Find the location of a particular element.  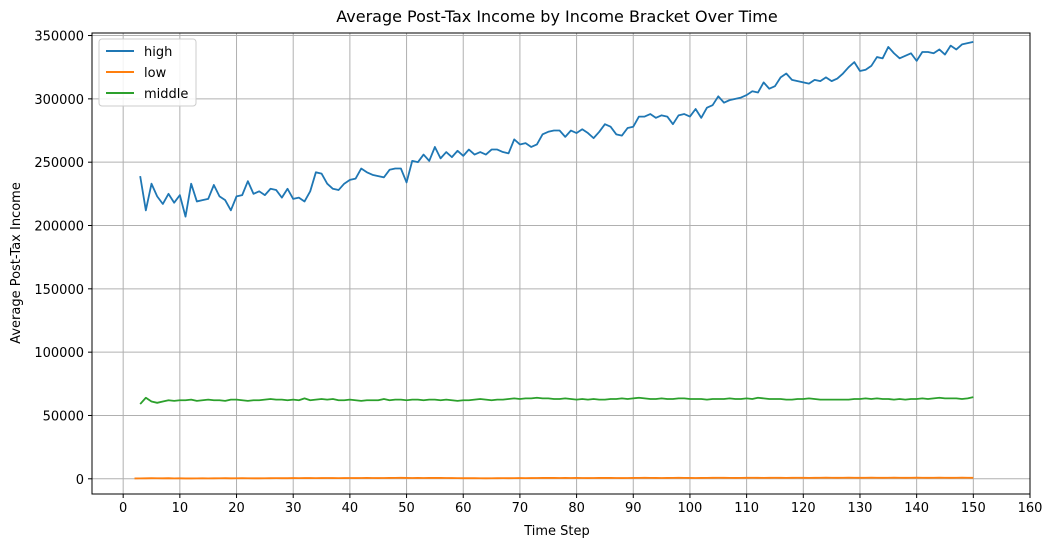

x-tick-label: 20 is located at coordinates (236, 508).